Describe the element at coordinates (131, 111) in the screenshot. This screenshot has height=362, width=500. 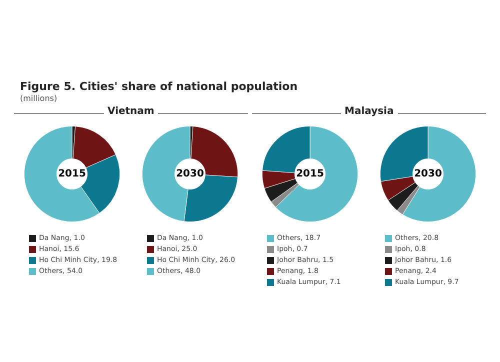
I see `text: Vietnam` at that location.